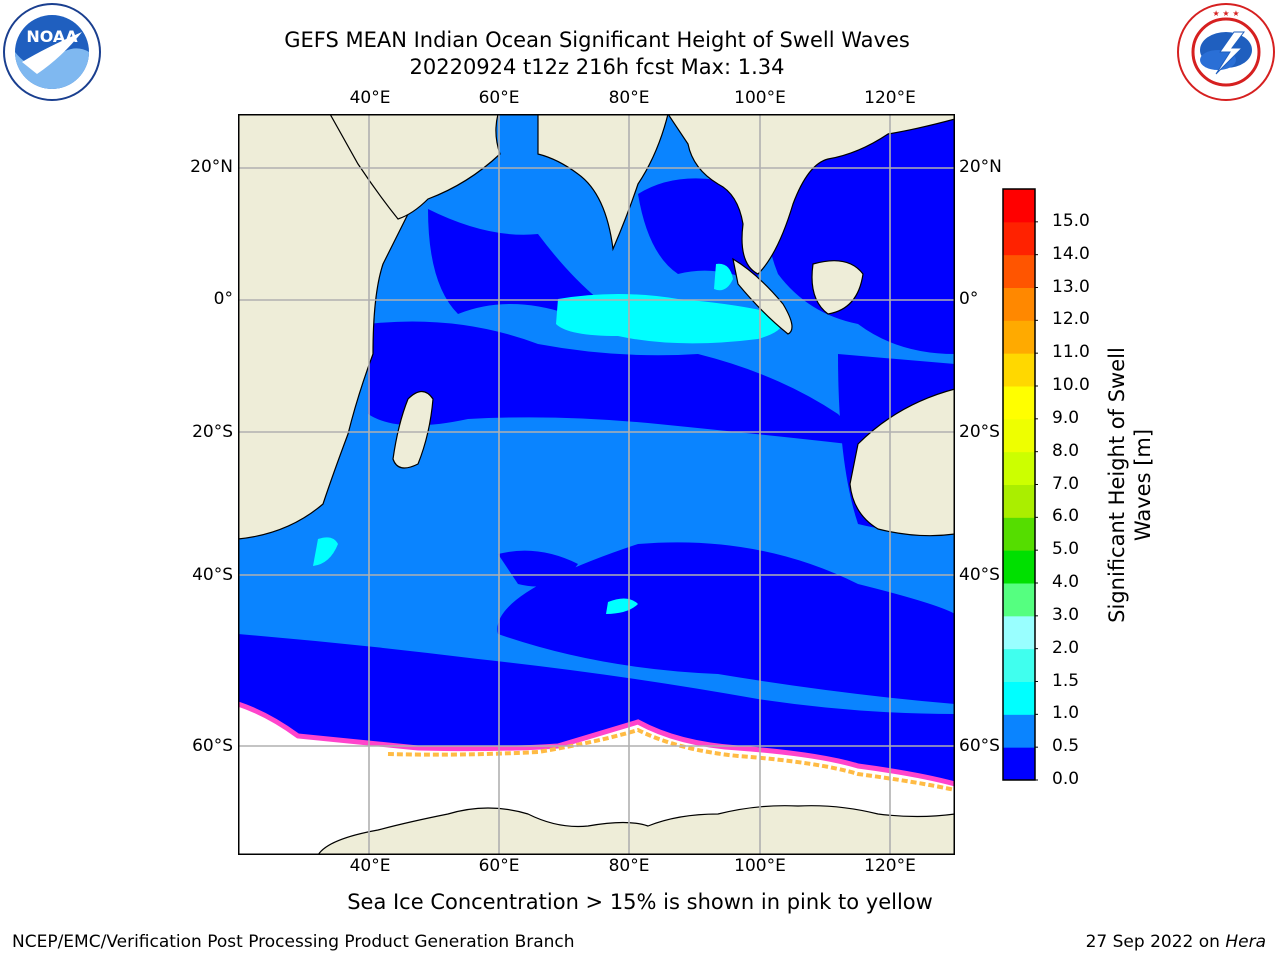 This screenshot has width=1280, height=960. What do you see at coordinates (622, 606) in the screenshot?
I see `ocean-high-south-patch` at bounding box center [622, 606].